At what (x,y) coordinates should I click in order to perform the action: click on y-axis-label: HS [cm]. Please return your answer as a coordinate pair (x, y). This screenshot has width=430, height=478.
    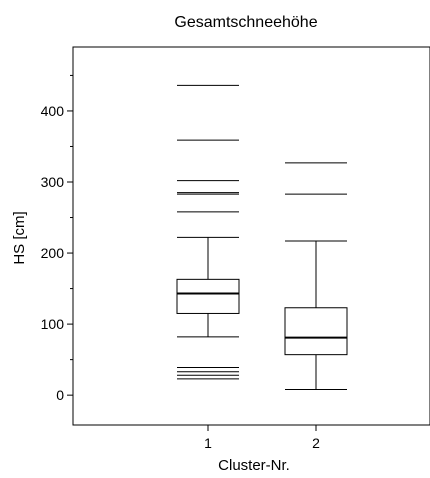
    Looking at the image, I should click on (19, 237).